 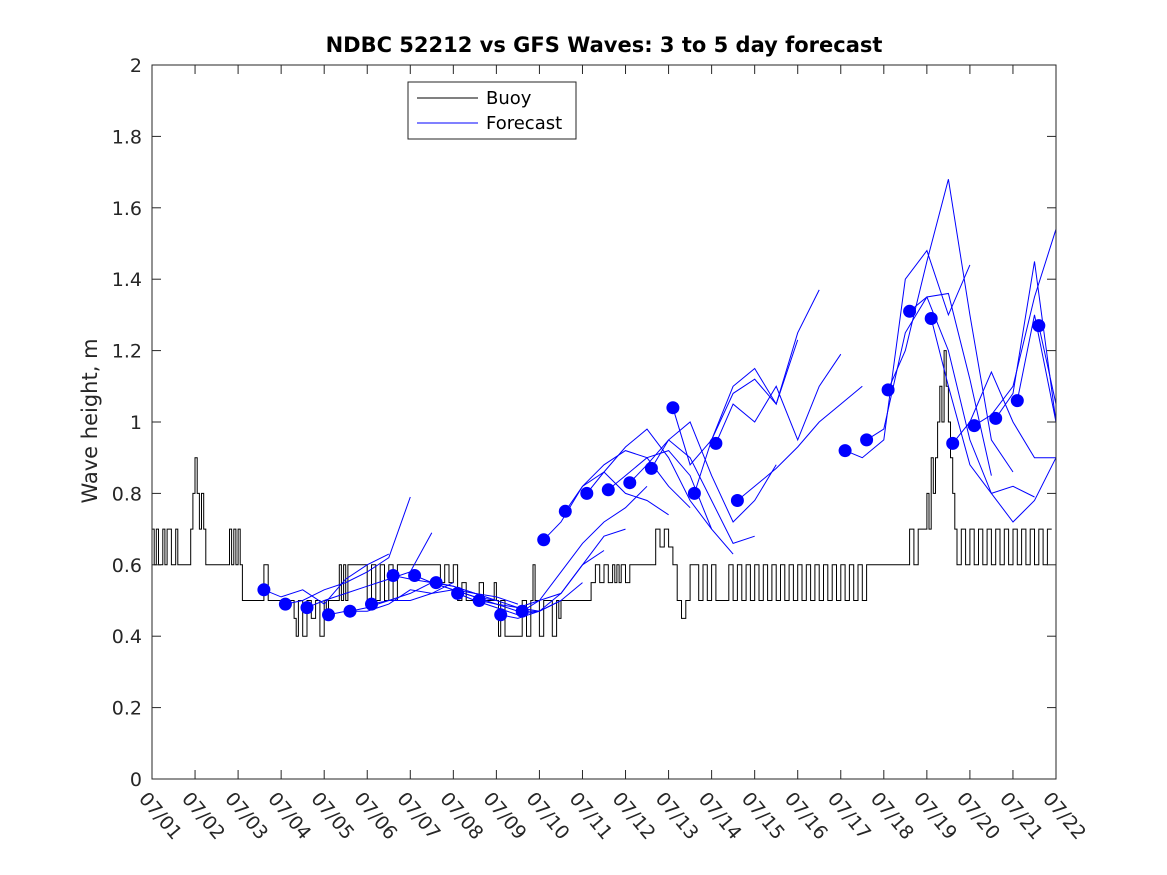 What do you see at coordinates (127, 637) in the screenshot?
I see `y-tick-label: 0.4` at bounding box center [127, 637].